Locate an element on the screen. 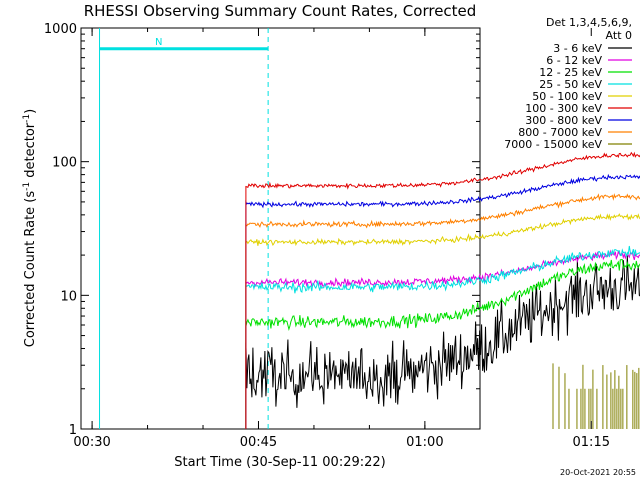 The height and width of the screenshot is (484, 640). x-axis-label: Start Time (30-Sep-11 00:29:22) is located at coordinates (279, 462).